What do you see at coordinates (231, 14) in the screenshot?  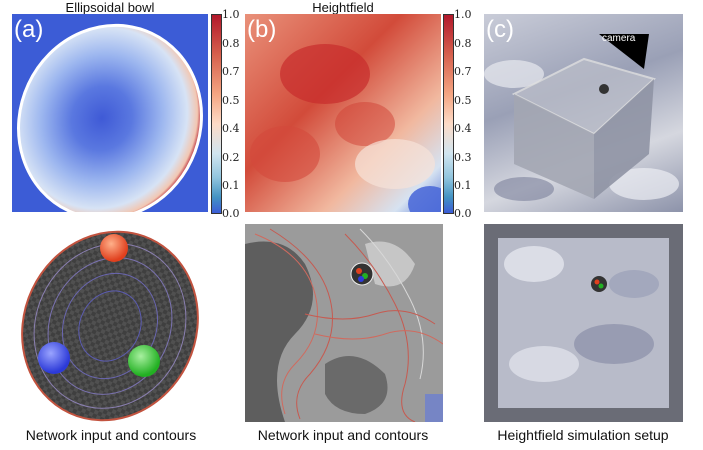 I see `tick-a-0: 1.0` at bounding box center [231, 14].